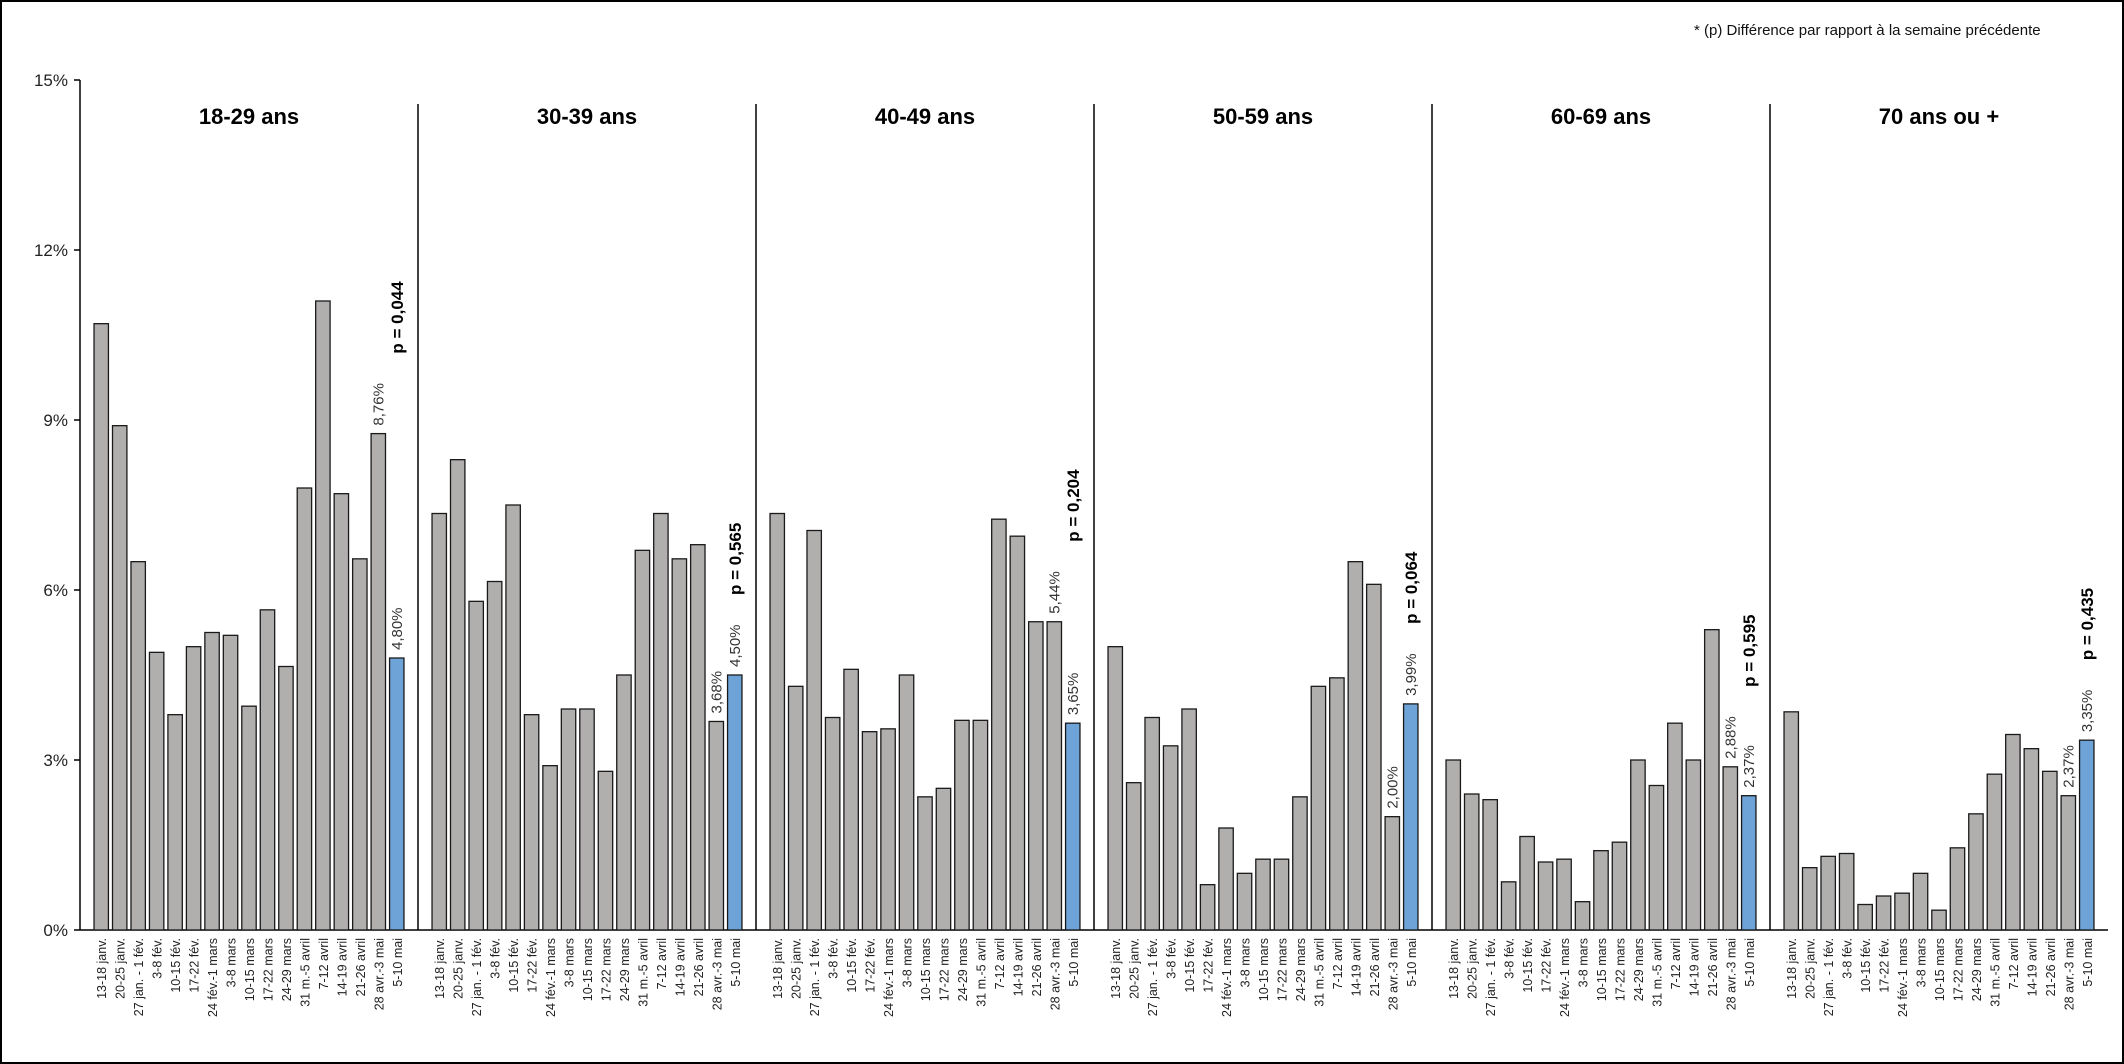  I want to click on x-tick-label: 24-29 mars, so click(287, 969).